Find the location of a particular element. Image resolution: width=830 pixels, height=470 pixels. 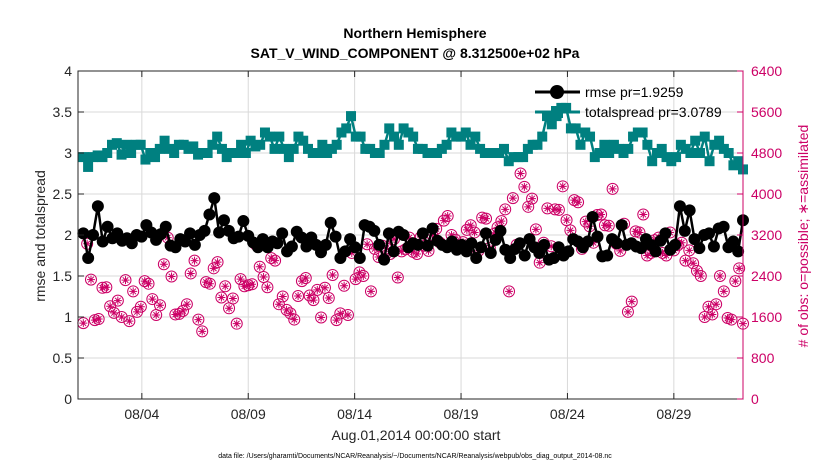

left-y-tick-label-1: 0.5 is located at coordinates (63, 358).